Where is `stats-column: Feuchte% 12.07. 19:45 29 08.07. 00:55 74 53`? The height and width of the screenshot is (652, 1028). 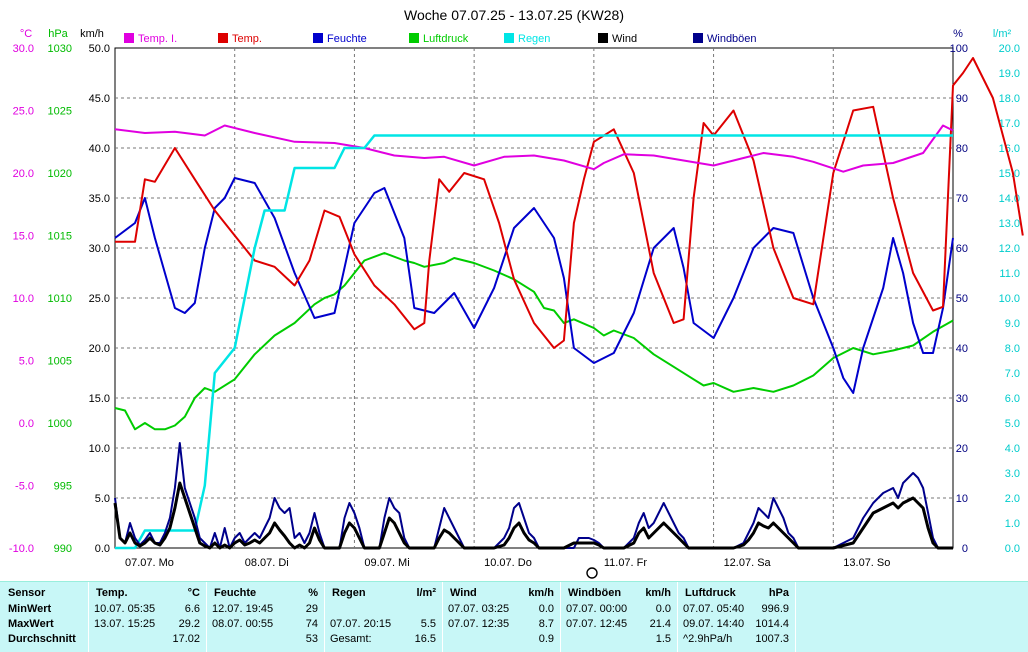 stats-column: Feuchte% 12.07. 19:45 29 08.07. 00:55 74 53 is located at coordinates (265, 617).